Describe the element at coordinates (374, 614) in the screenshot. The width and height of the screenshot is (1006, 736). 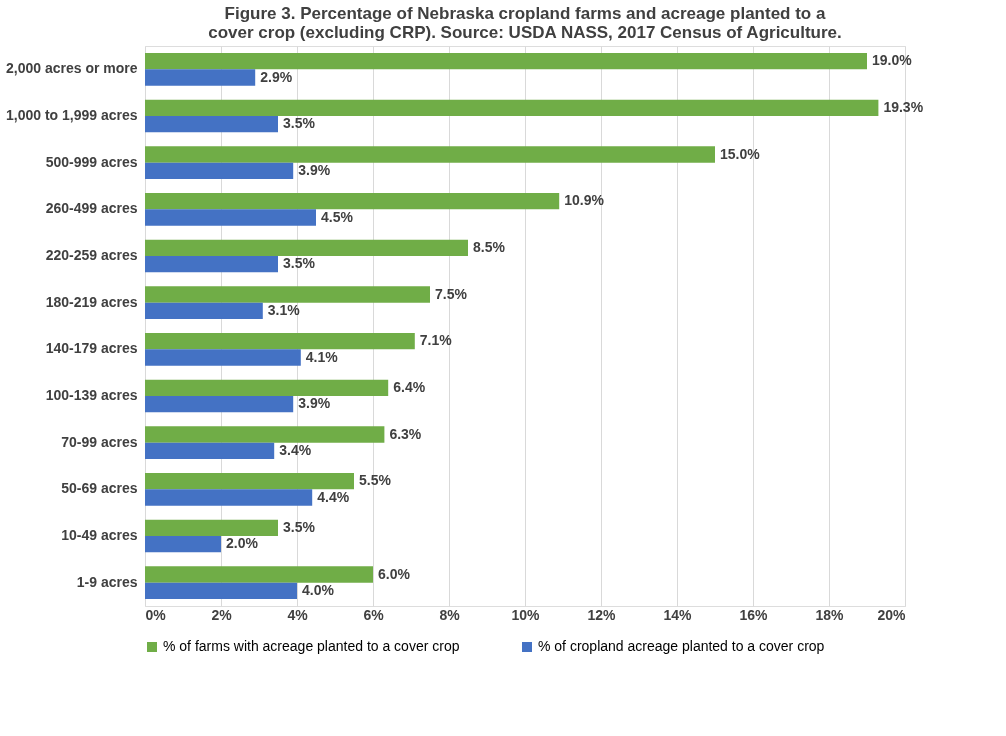
I see `x-tick-label: 6%` at that location.